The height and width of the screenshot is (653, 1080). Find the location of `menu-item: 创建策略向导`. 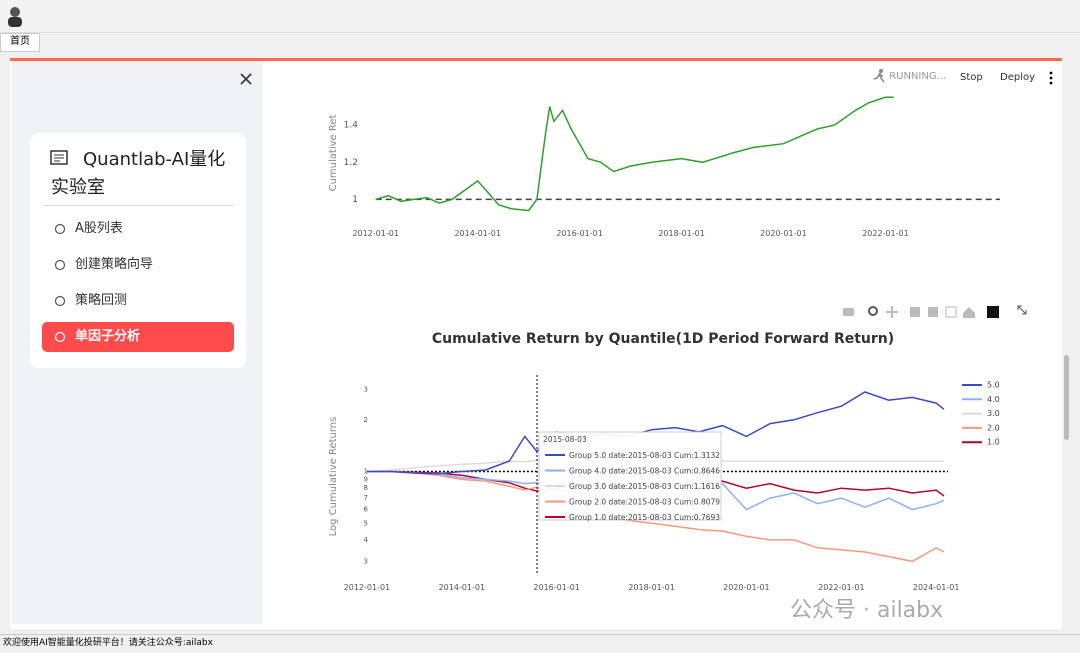

menu-item: 创建策略向导 is located at coordinates (138, 265).